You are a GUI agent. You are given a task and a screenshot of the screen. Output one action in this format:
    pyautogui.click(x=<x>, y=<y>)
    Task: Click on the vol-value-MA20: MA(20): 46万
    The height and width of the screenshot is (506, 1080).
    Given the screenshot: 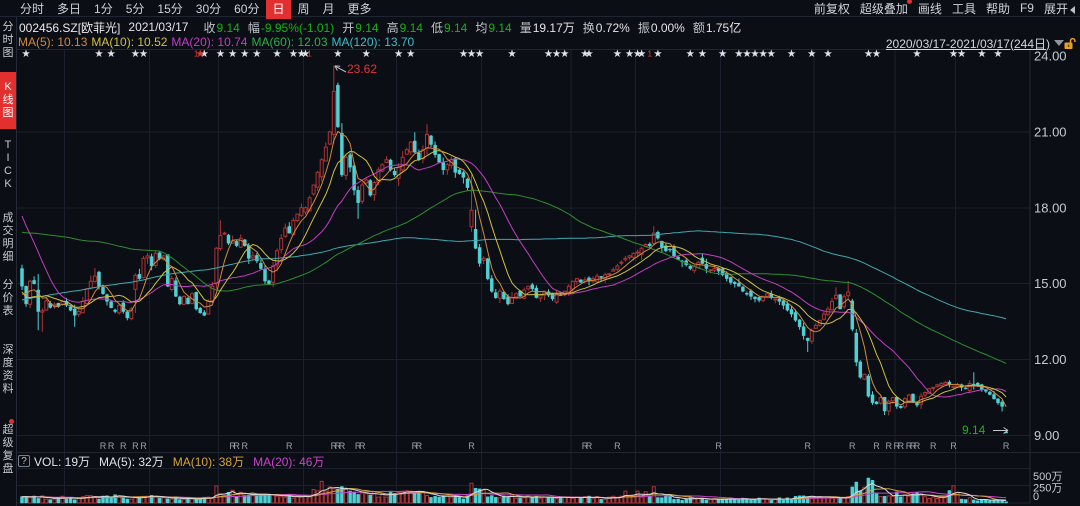 What is the action you would take?
    pyautogui.click(x=289, y=461)
    